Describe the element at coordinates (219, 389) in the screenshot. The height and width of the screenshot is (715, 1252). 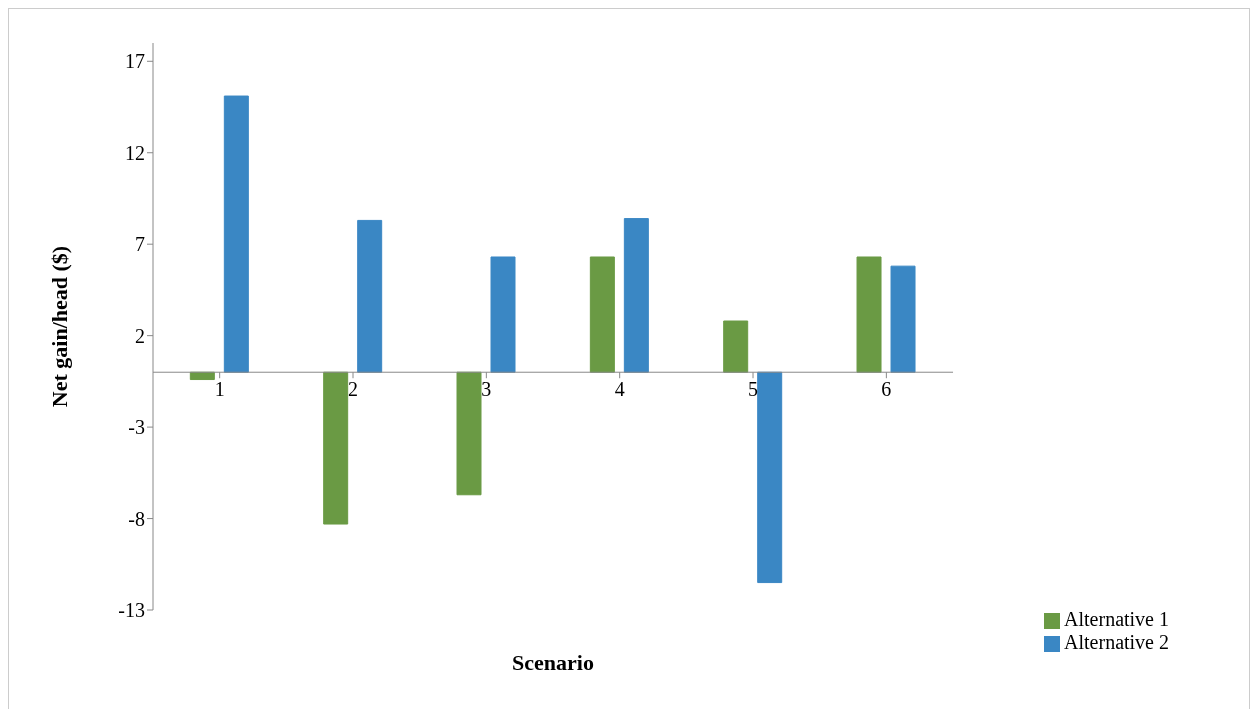
I see `x-tick-label: 1` at that location.